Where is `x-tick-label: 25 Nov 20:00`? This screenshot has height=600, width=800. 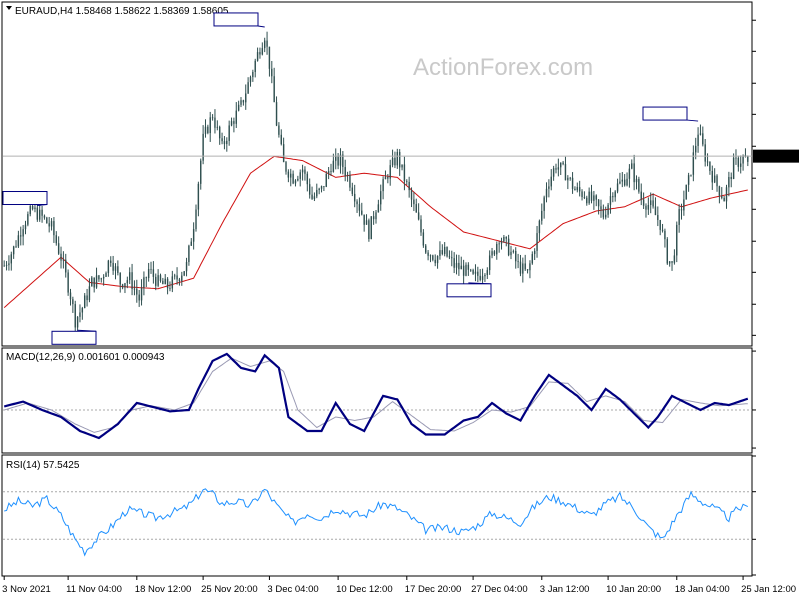 x-tick-label: 25 Nov 20:00 is located at coordinates (229, 589).